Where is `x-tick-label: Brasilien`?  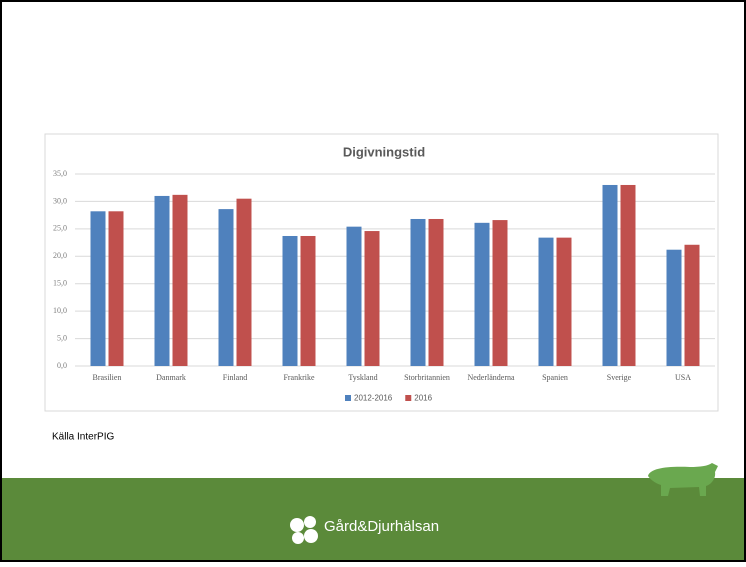
x-tick-label: Brasilien is located at coordinates (107, 377).